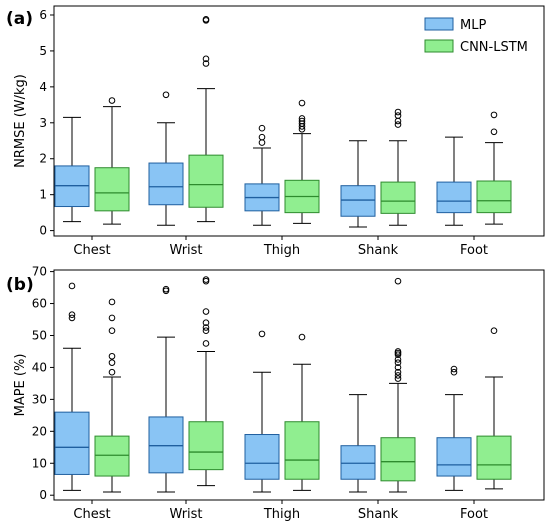 This screenshot has height=521, width=550. Describe the element at coordinates (39, 272) in the screenshot. I see `y-tick-label: 70` at that location.